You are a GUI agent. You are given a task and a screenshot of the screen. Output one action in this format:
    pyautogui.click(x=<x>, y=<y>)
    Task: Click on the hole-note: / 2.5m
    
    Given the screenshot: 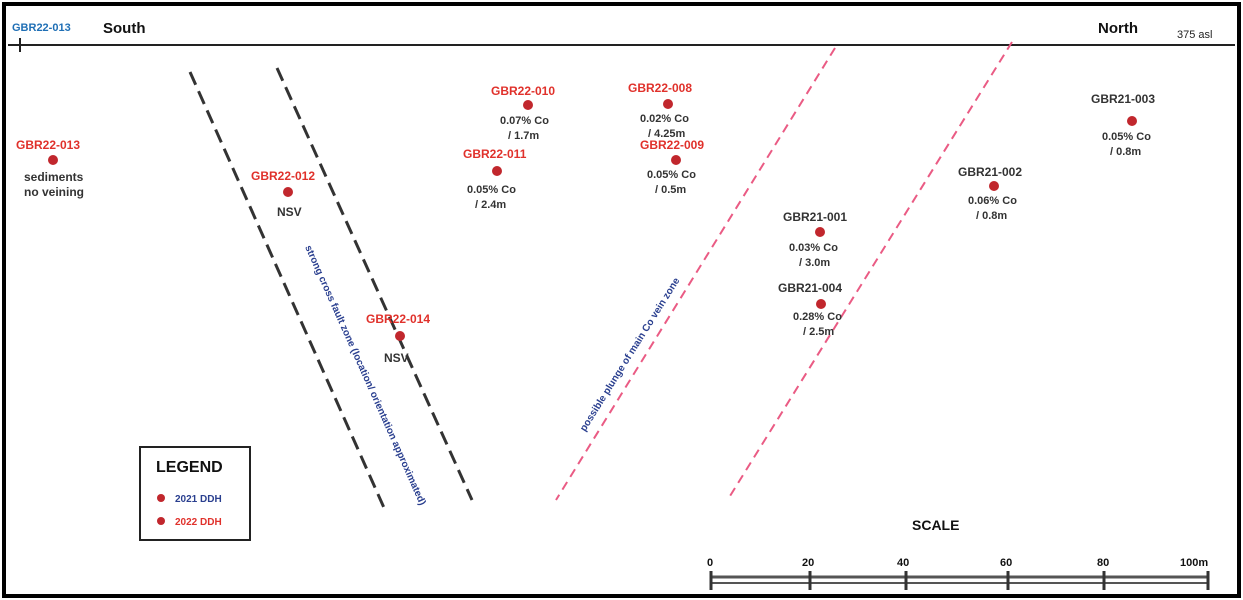 What is the action you would take?
    pyautogui.click(x=818, y=332)
    